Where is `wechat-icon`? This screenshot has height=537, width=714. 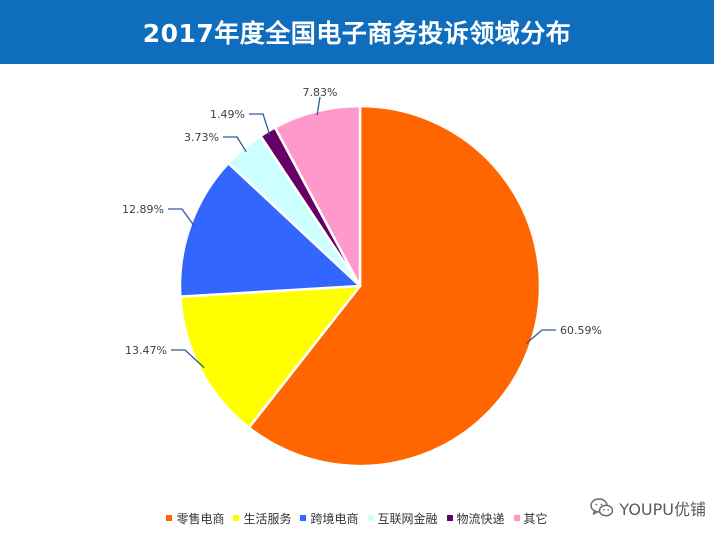 wechat-icon is located at coordinates (602, 507).